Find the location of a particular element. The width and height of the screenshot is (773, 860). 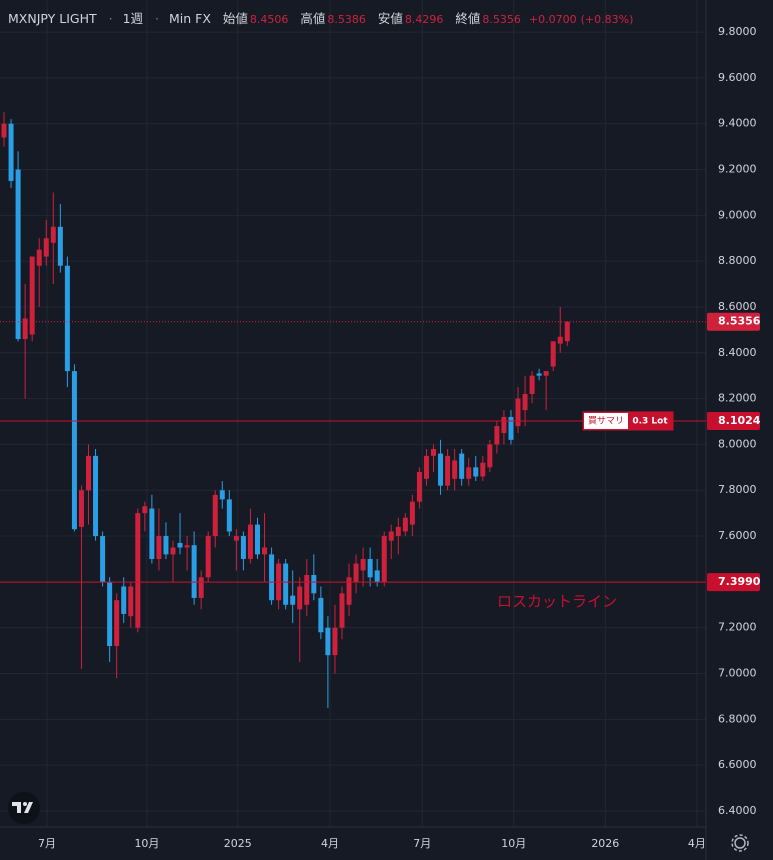

x-tick-label: 2025 is located at coordinates (238, 843).